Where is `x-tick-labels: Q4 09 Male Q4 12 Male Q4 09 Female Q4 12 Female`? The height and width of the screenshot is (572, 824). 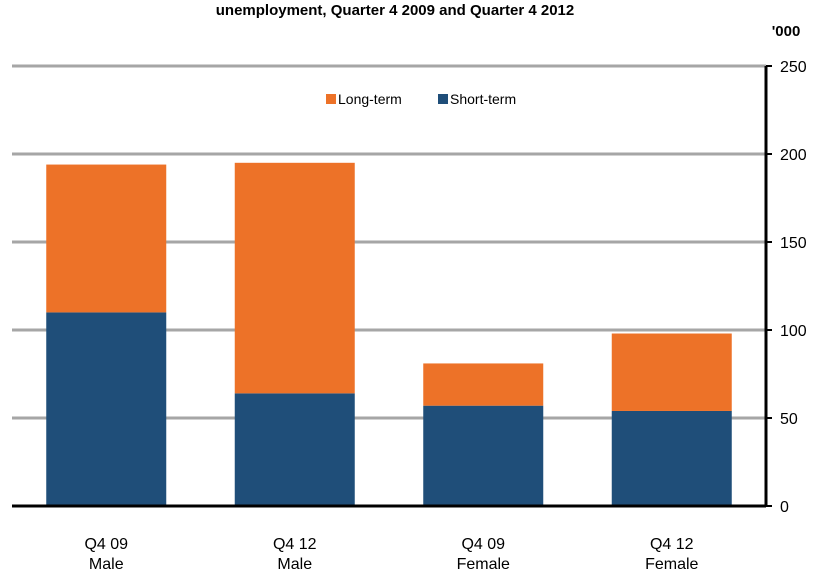
x-tick-labels: Q4 09 Male Q4 12 Male Q4 09 Female Q4 12 Female is located at coordinates (391, 554).